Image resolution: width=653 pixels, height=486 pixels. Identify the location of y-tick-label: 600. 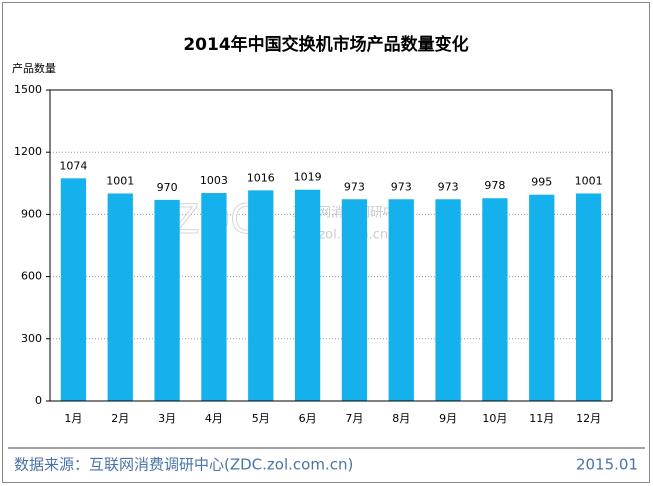
(31, 276).